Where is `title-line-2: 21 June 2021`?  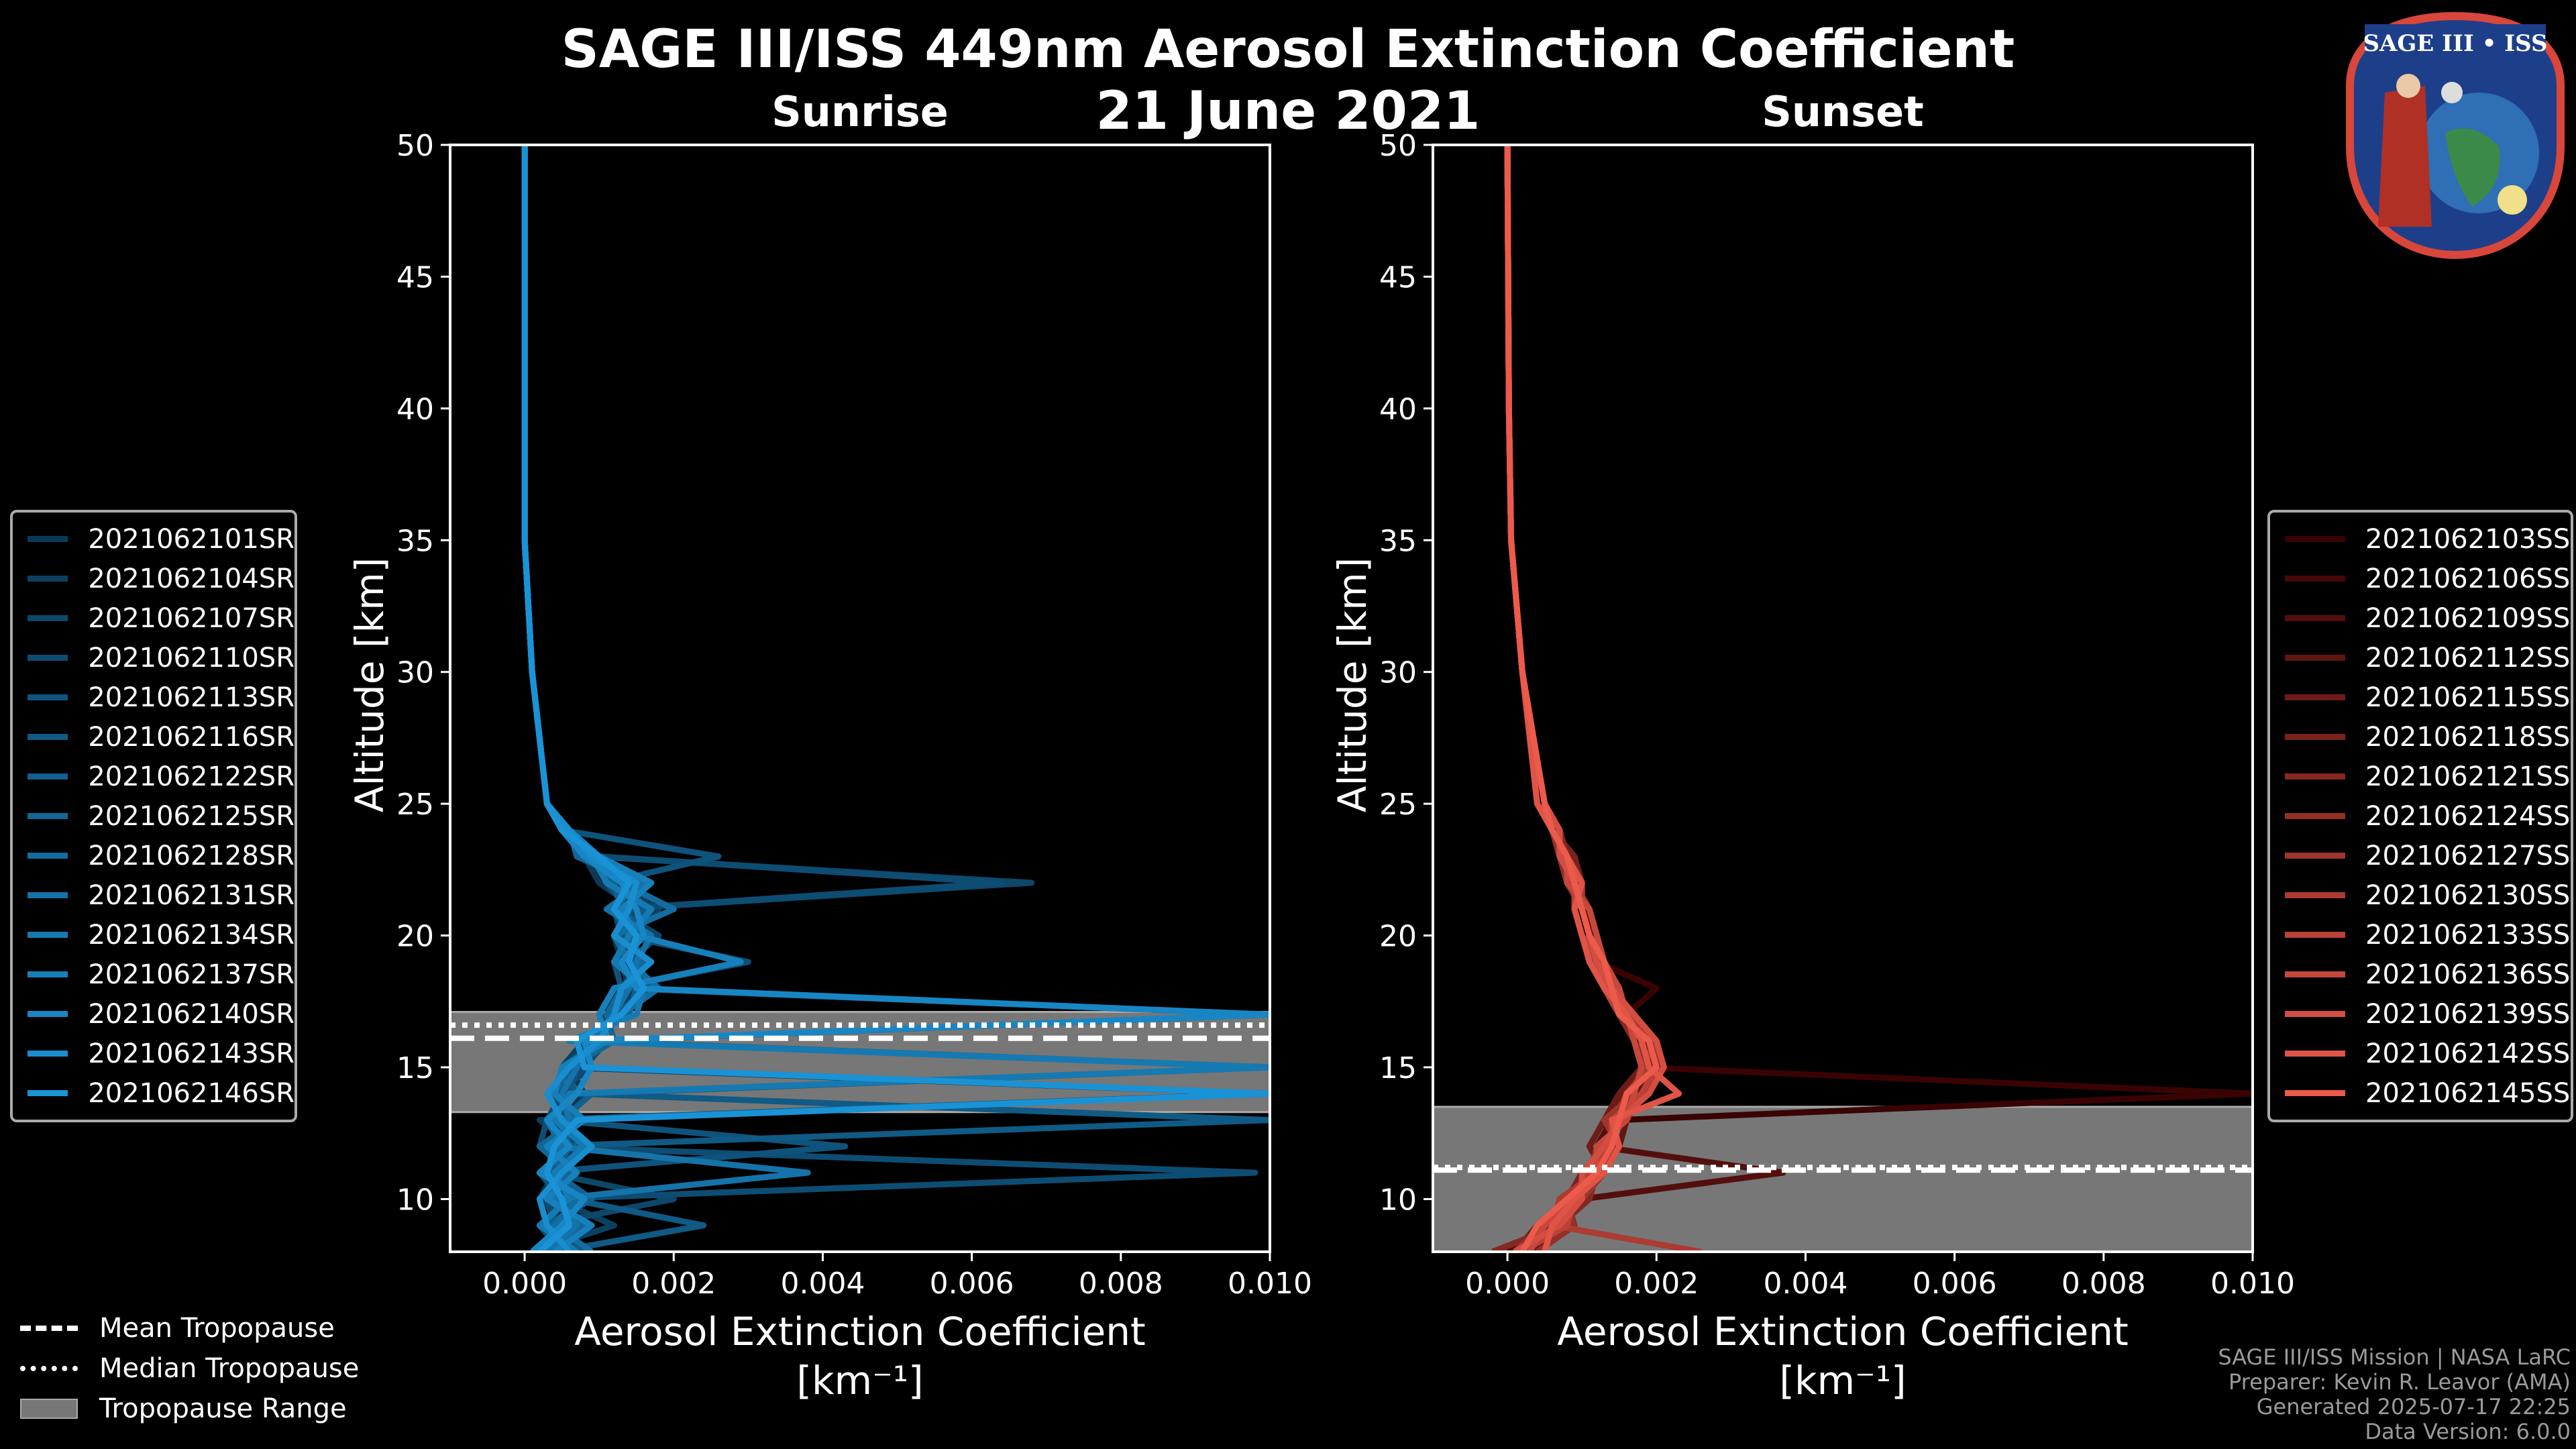
title-line-2: 21 June 2021 is located at coordinates (1288, 111).